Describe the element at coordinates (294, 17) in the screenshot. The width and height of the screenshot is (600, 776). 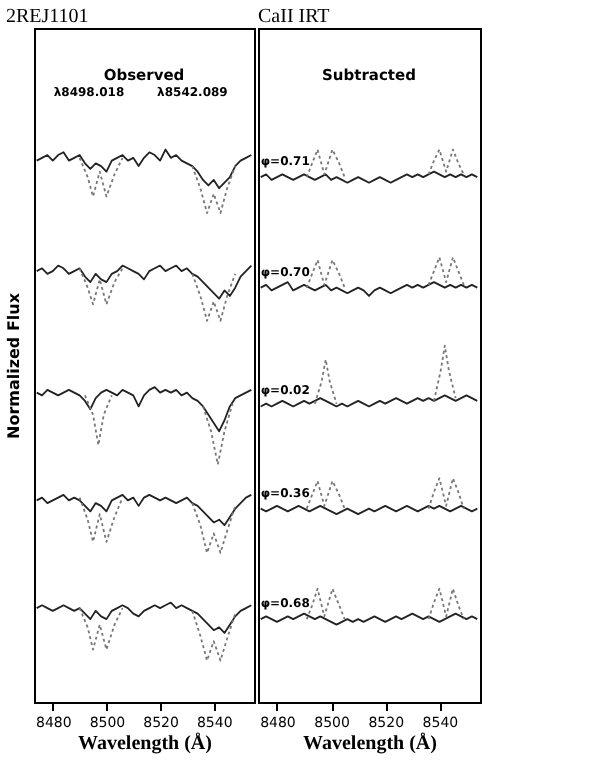
I see `chart-title: CaII IRT` at that location.